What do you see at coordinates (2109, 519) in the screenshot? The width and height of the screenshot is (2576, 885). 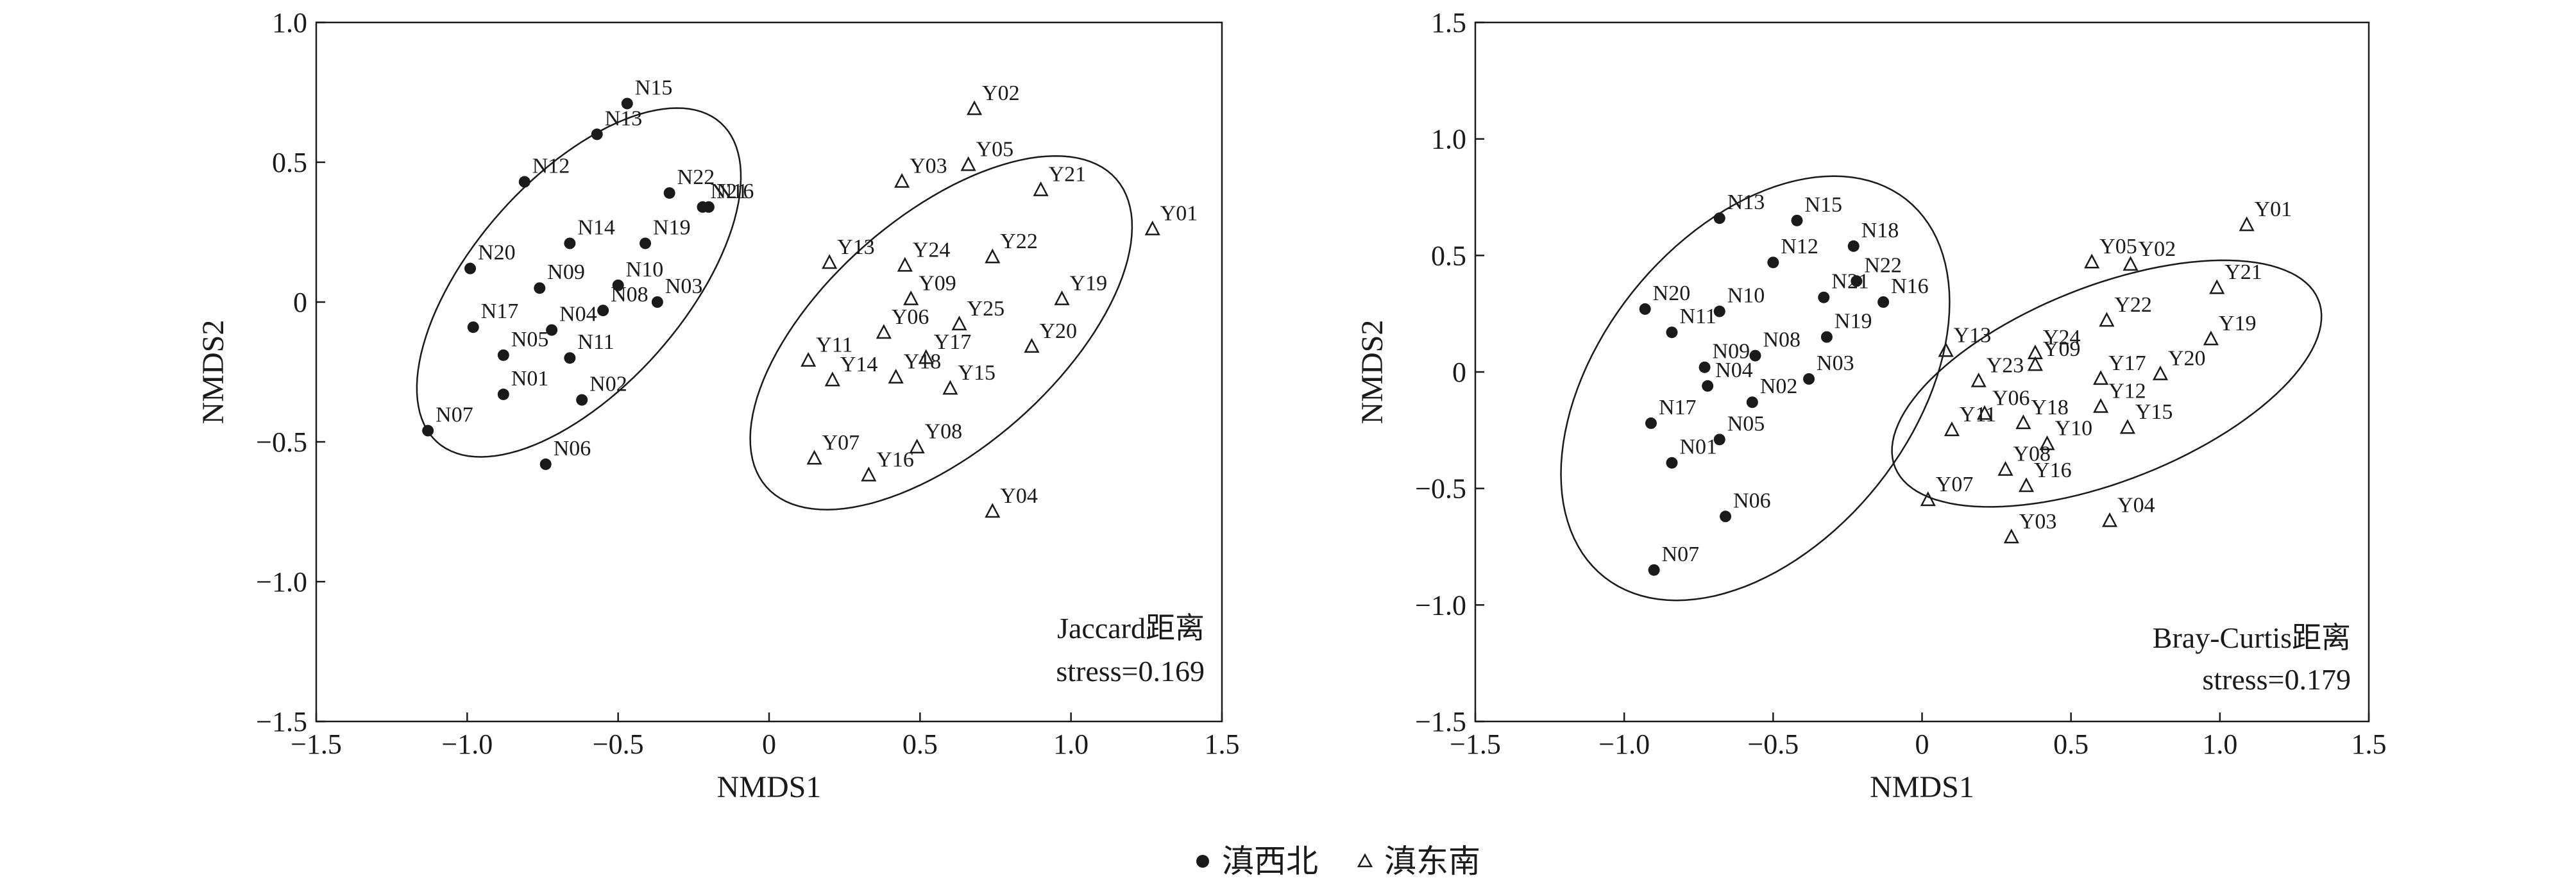 I see `point-y04` at bounding box center [2109, 519].